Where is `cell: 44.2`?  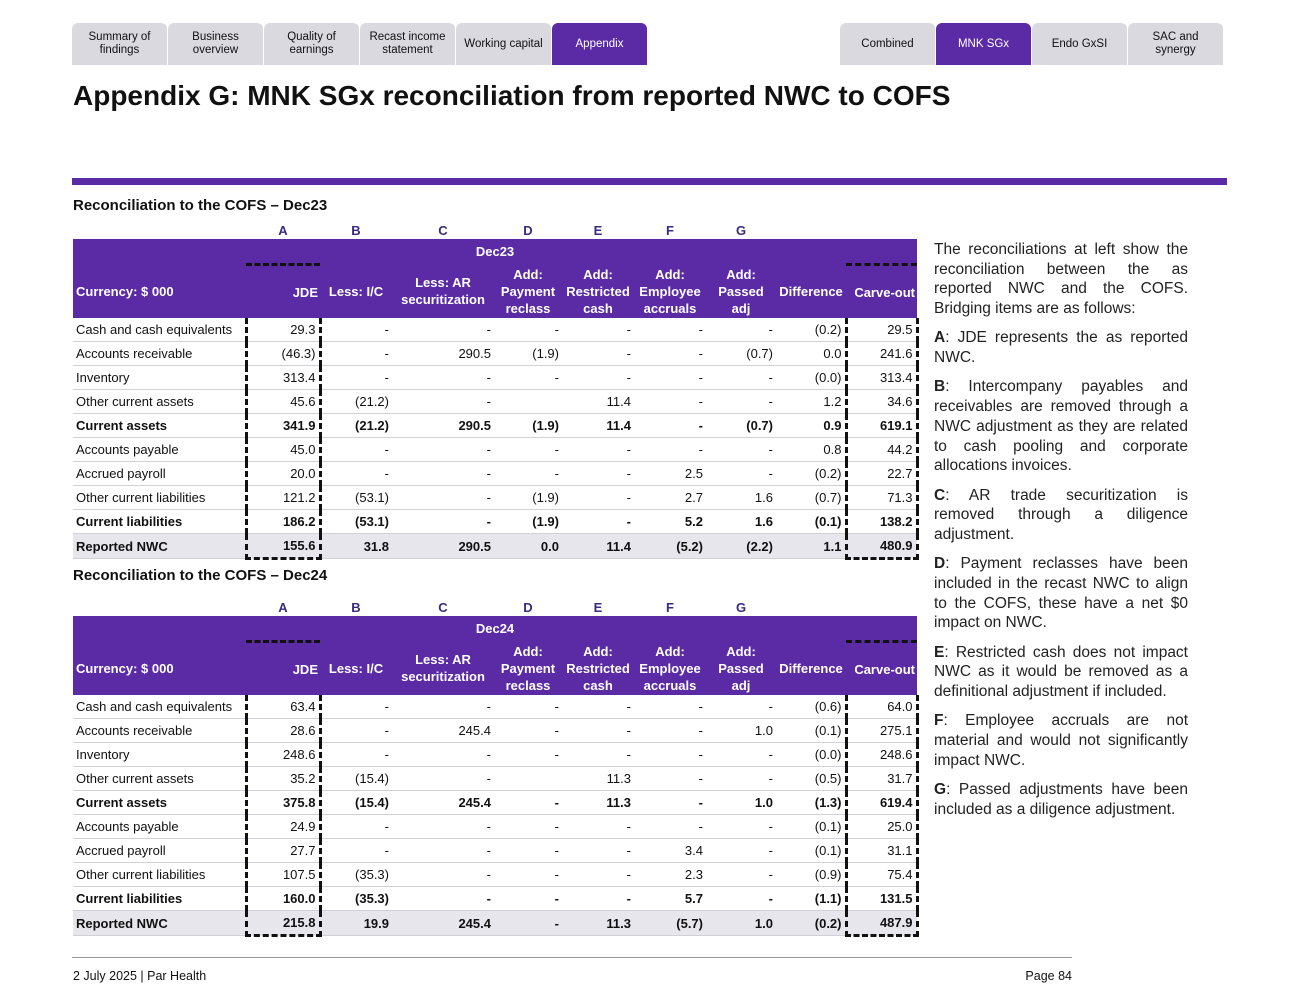 cell: 44.2 is located at coordinates (881, 449).